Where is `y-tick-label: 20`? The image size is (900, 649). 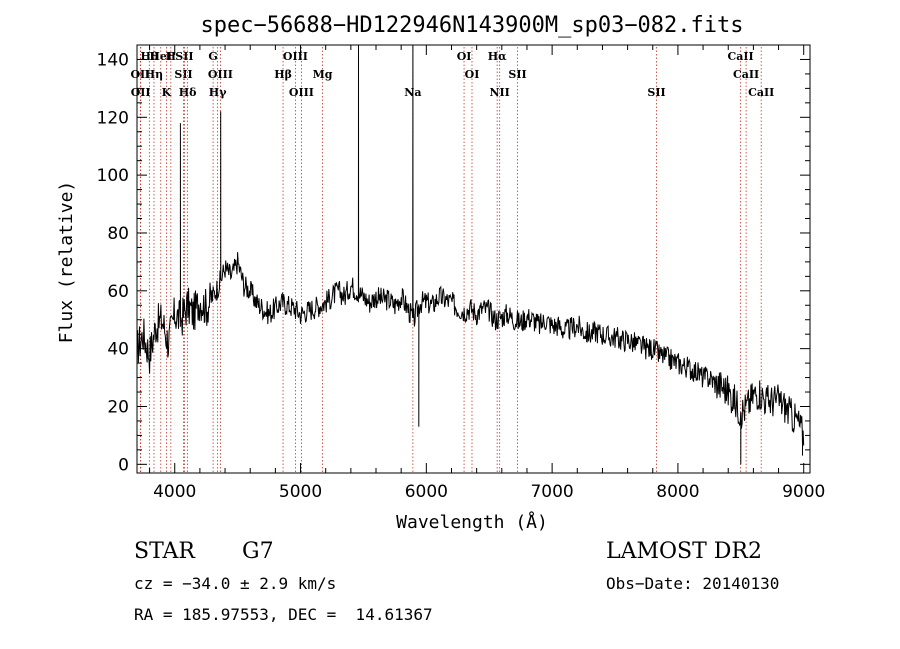 y-tick-label: 20 is located at coordinates (118, 407).